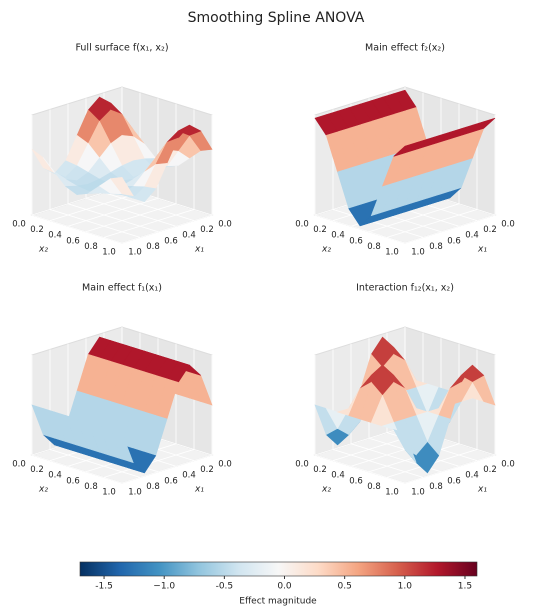 The height and width of the screenshot is (606, 553). Describe the element at coordinates (164, 587) in the screenshot. I see `colorbar-tick-label: −1.0` at that location.